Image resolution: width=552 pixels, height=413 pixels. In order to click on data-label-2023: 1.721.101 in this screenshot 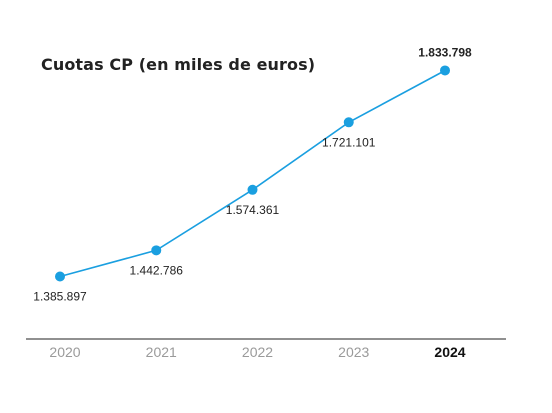, I will do `click(349, 142)`.